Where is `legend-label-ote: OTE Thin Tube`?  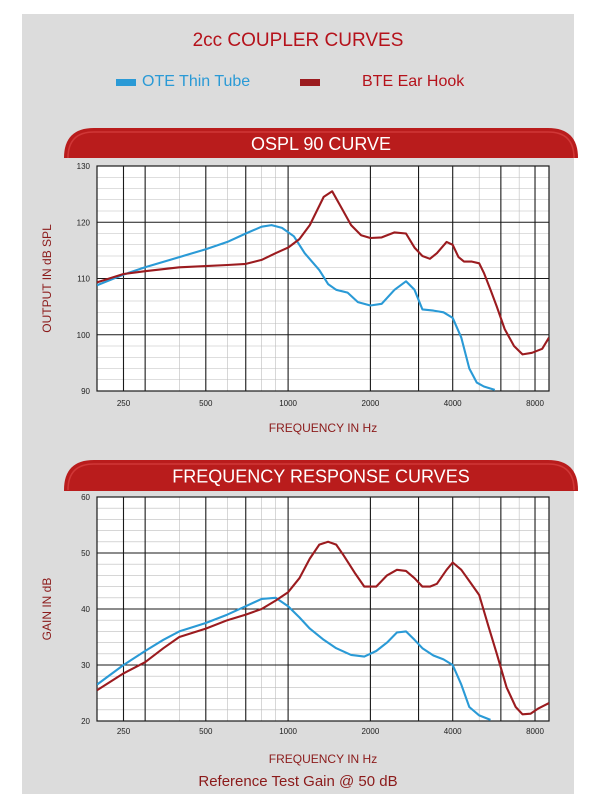
legend-label-ote: OTE Thin Tube is located at coordinates (196, 81).